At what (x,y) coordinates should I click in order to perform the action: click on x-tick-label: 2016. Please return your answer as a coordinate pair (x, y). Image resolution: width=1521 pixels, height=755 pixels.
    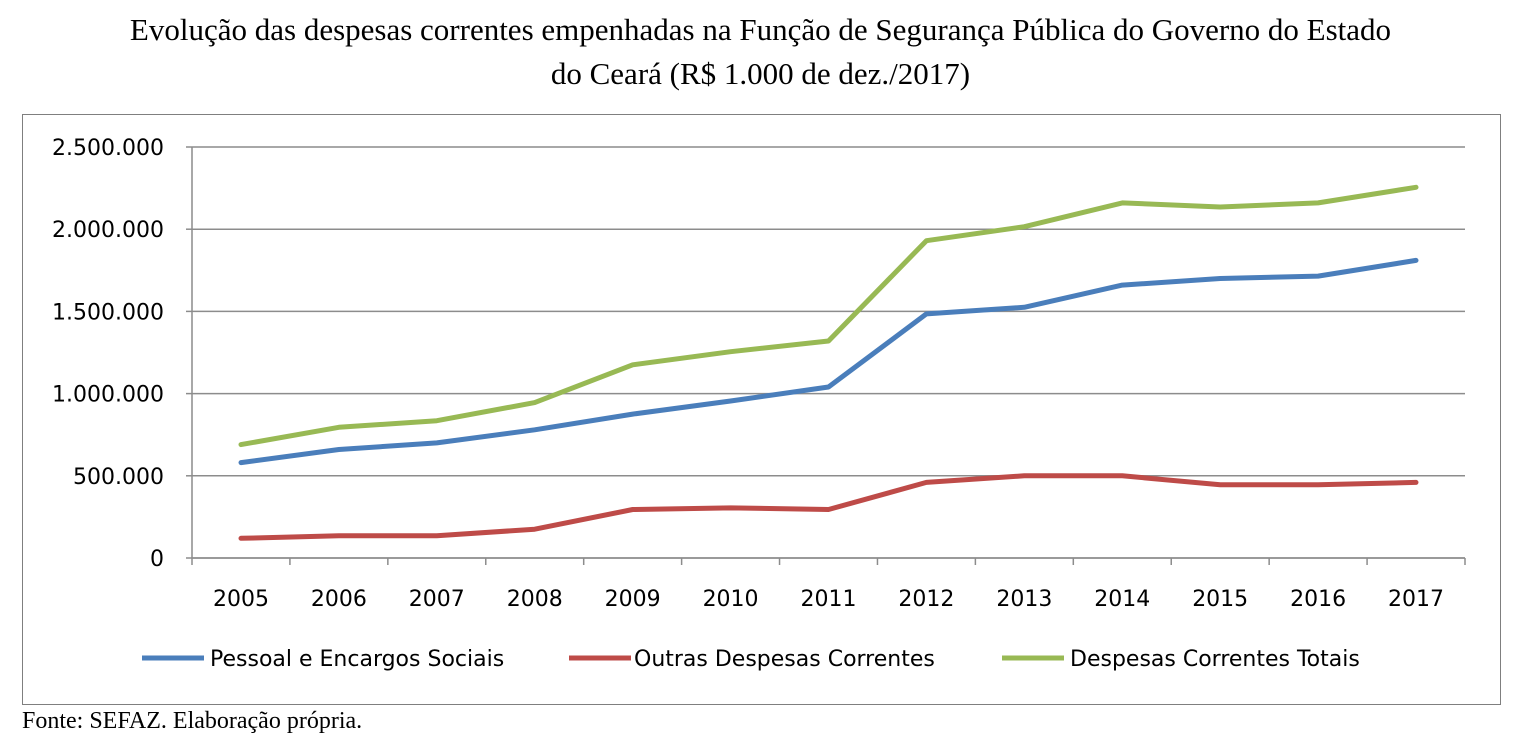
    Looking at the image, I should click on (1318, 599).